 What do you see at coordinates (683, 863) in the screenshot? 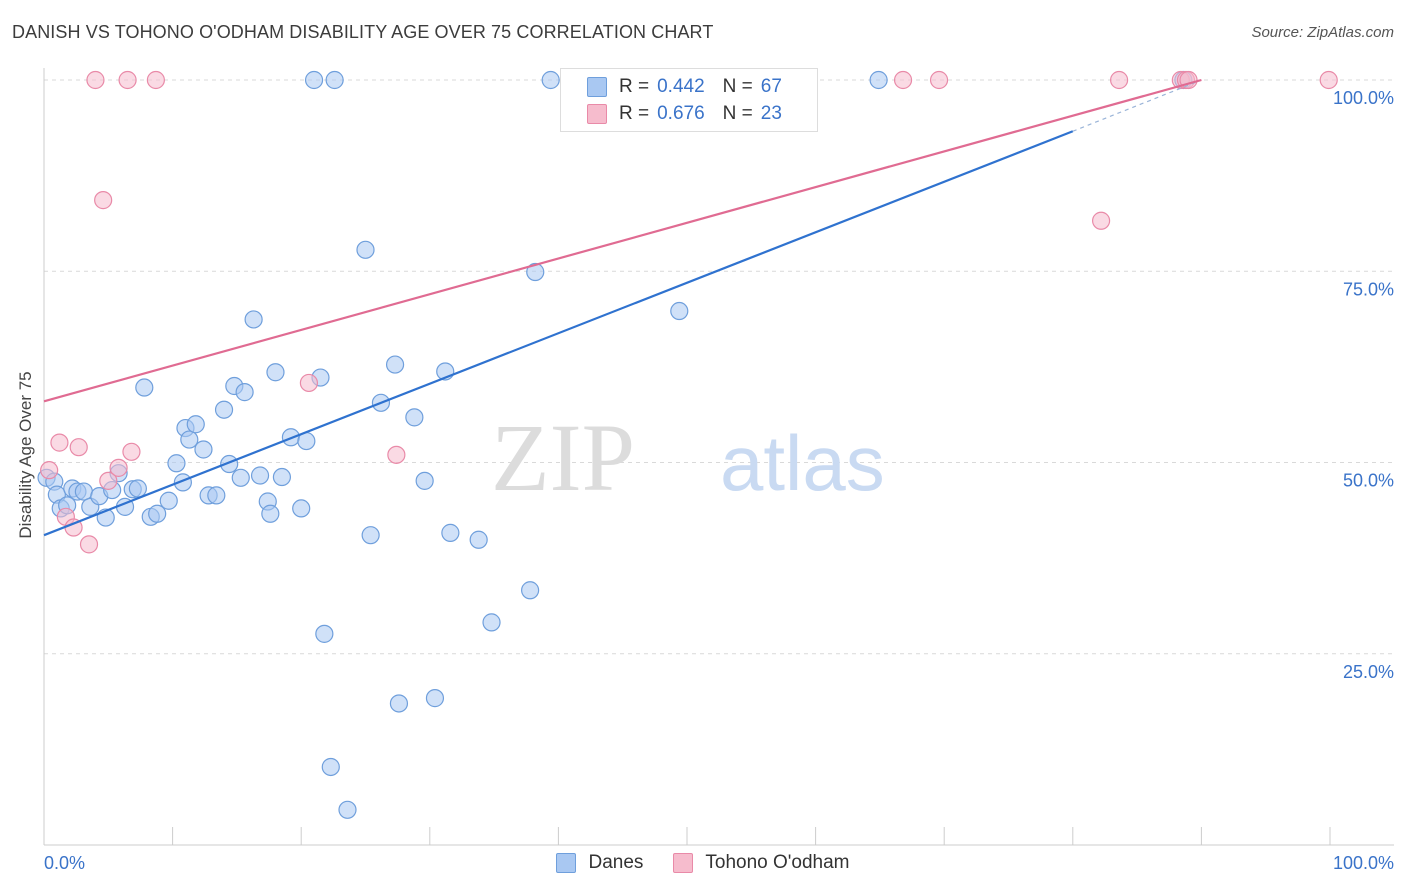
I see `tohono-legend-swatch` at bounding box center [683, 863].